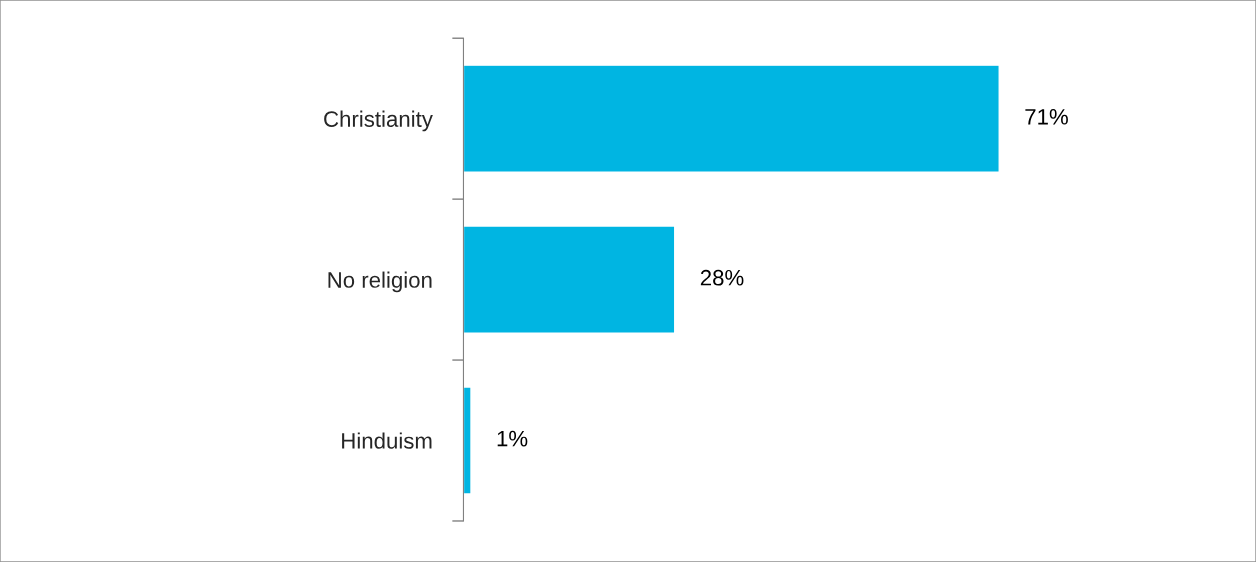  Describe the element at coordinates (722, 277) in the screenshot. I see `data-label: 28%` at that location.